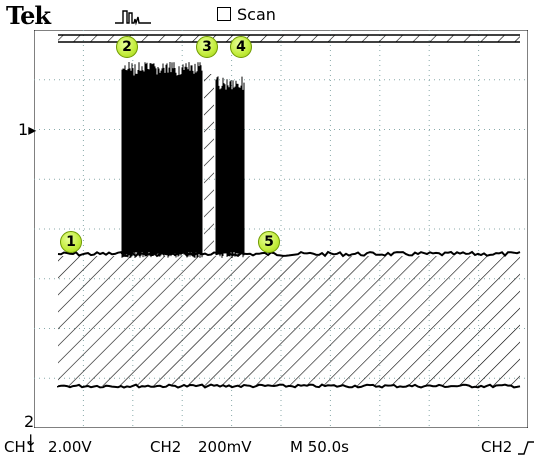 Image resolution: width=547 pixels, height=462 pixels. Describe the element at coordinates (133, 18) in the screenshot. I see `acquisition-trigger-icon` at that location.